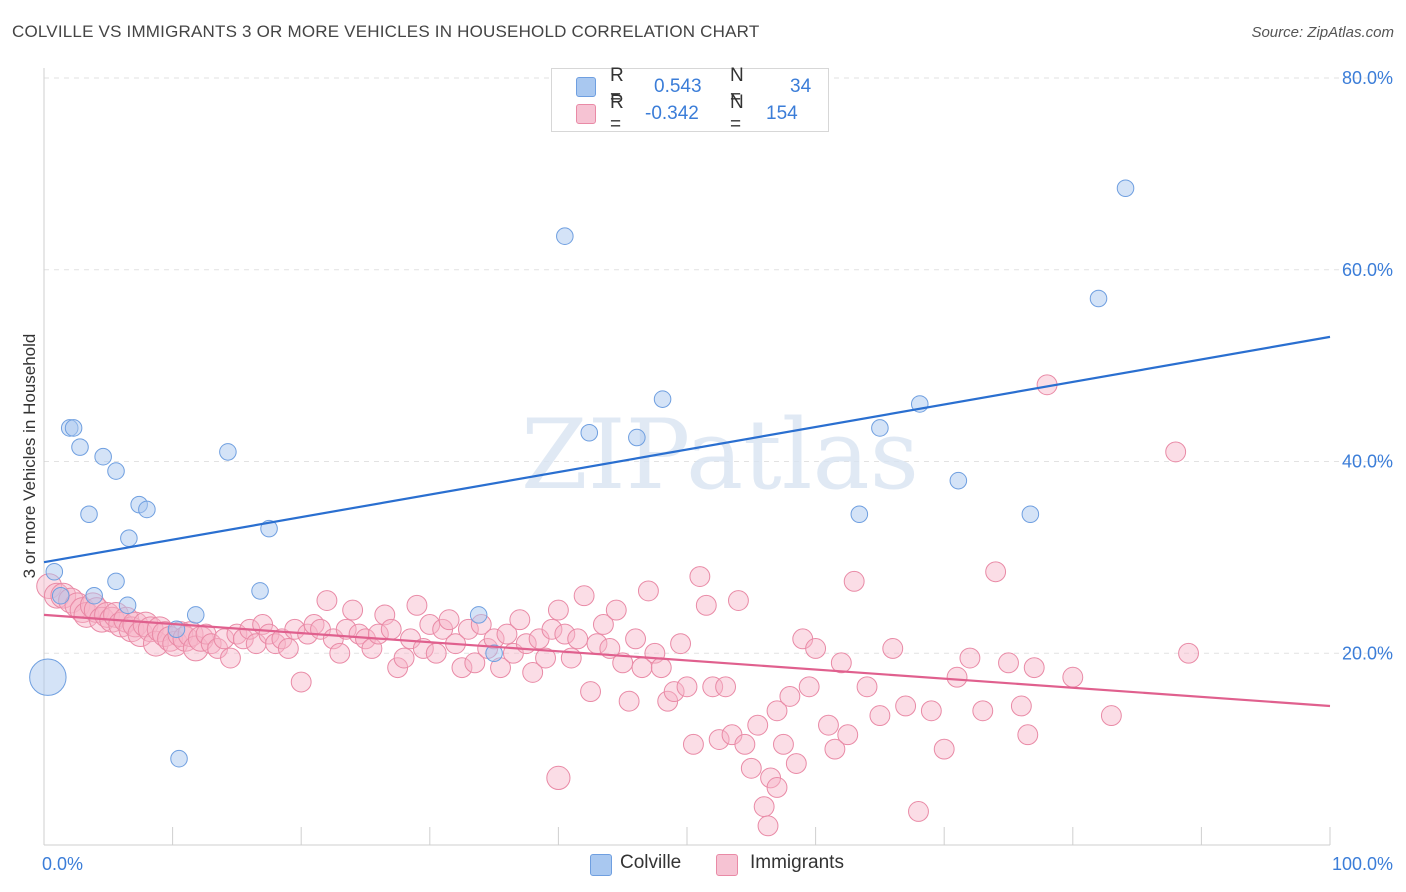  Describe the element at coordinates (1362, 864) in the screenshot. I see `x-tick-label: 100.0%` at that location.